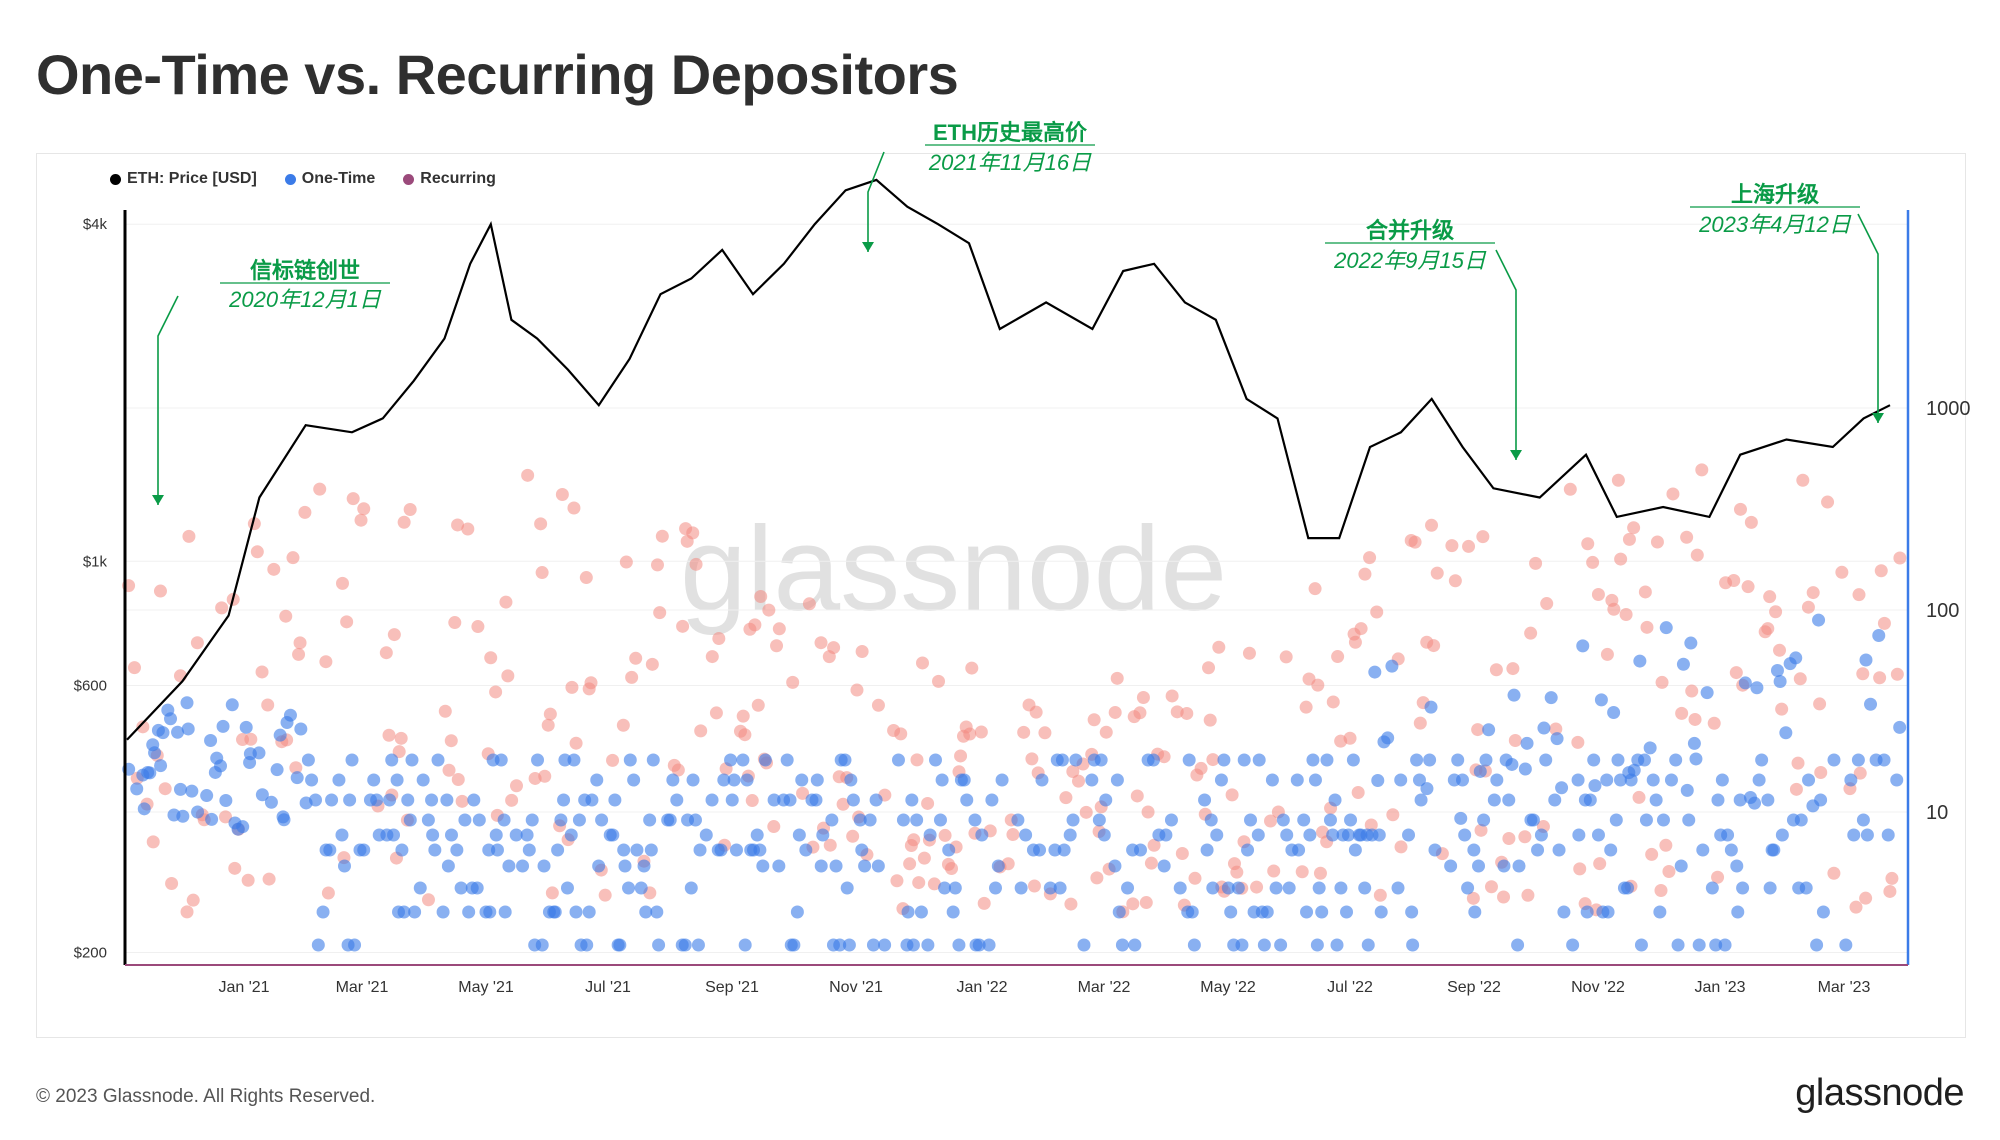 This screenshot has height=1140, width=2000. What do you see at coordinates (338, 178) in the screenshot?
I see `legend-label-one-time: One-Time` at bounding box center [338, 178].